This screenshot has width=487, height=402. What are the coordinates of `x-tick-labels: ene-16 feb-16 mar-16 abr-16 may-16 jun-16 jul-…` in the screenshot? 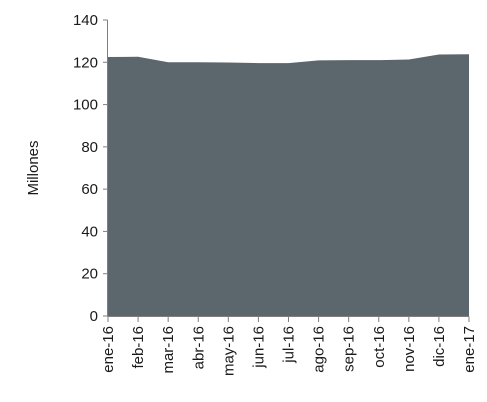 It's located at (289, 351).